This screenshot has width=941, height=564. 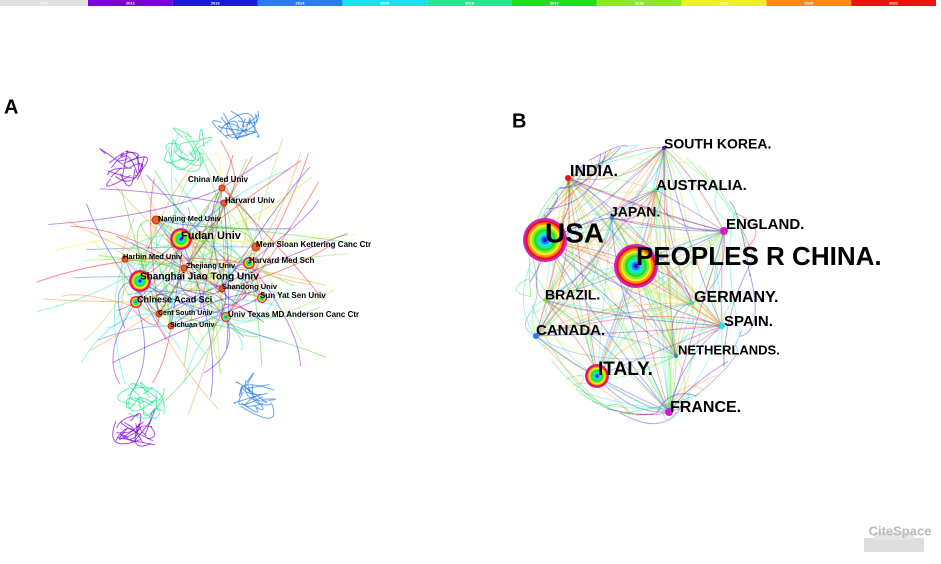 I want to click on node-label: Shandong Univ, so click(x=250, y=286).